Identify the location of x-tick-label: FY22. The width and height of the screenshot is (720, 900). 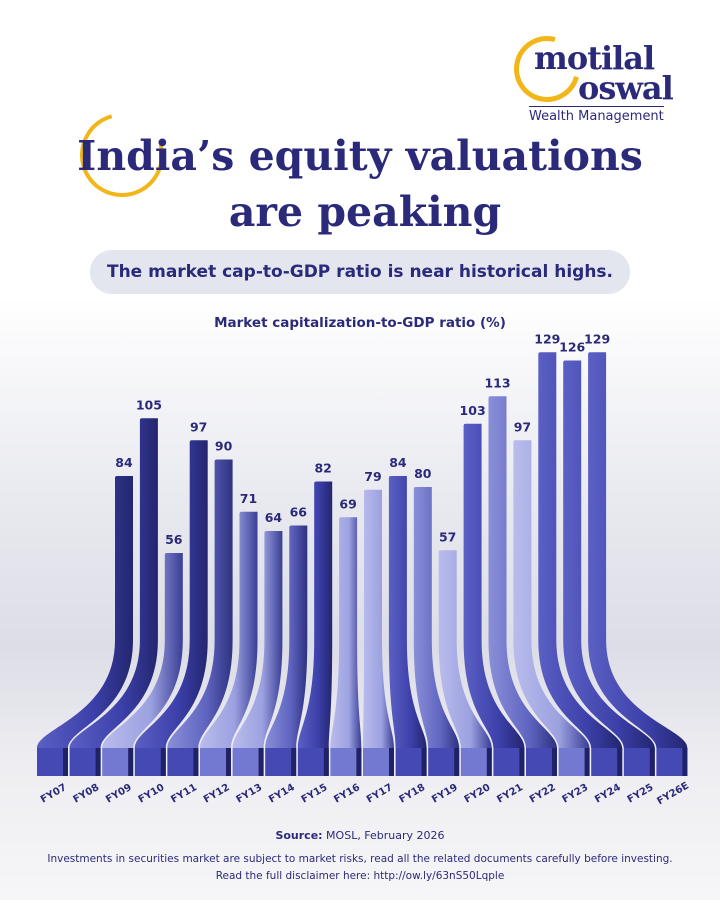
(543, 794).